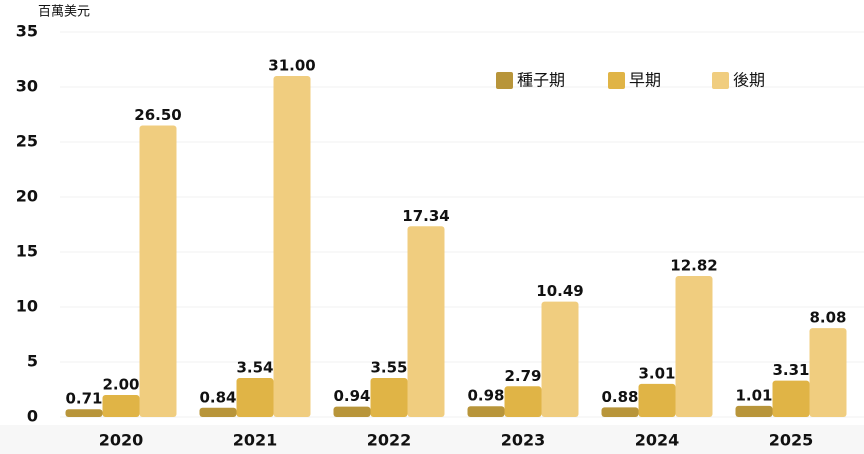 The height and width of the screenshot is (454, 864). Describe the element at coordinates (120, 385) in the screenshot. I see `value-label: 2.00` at that location.